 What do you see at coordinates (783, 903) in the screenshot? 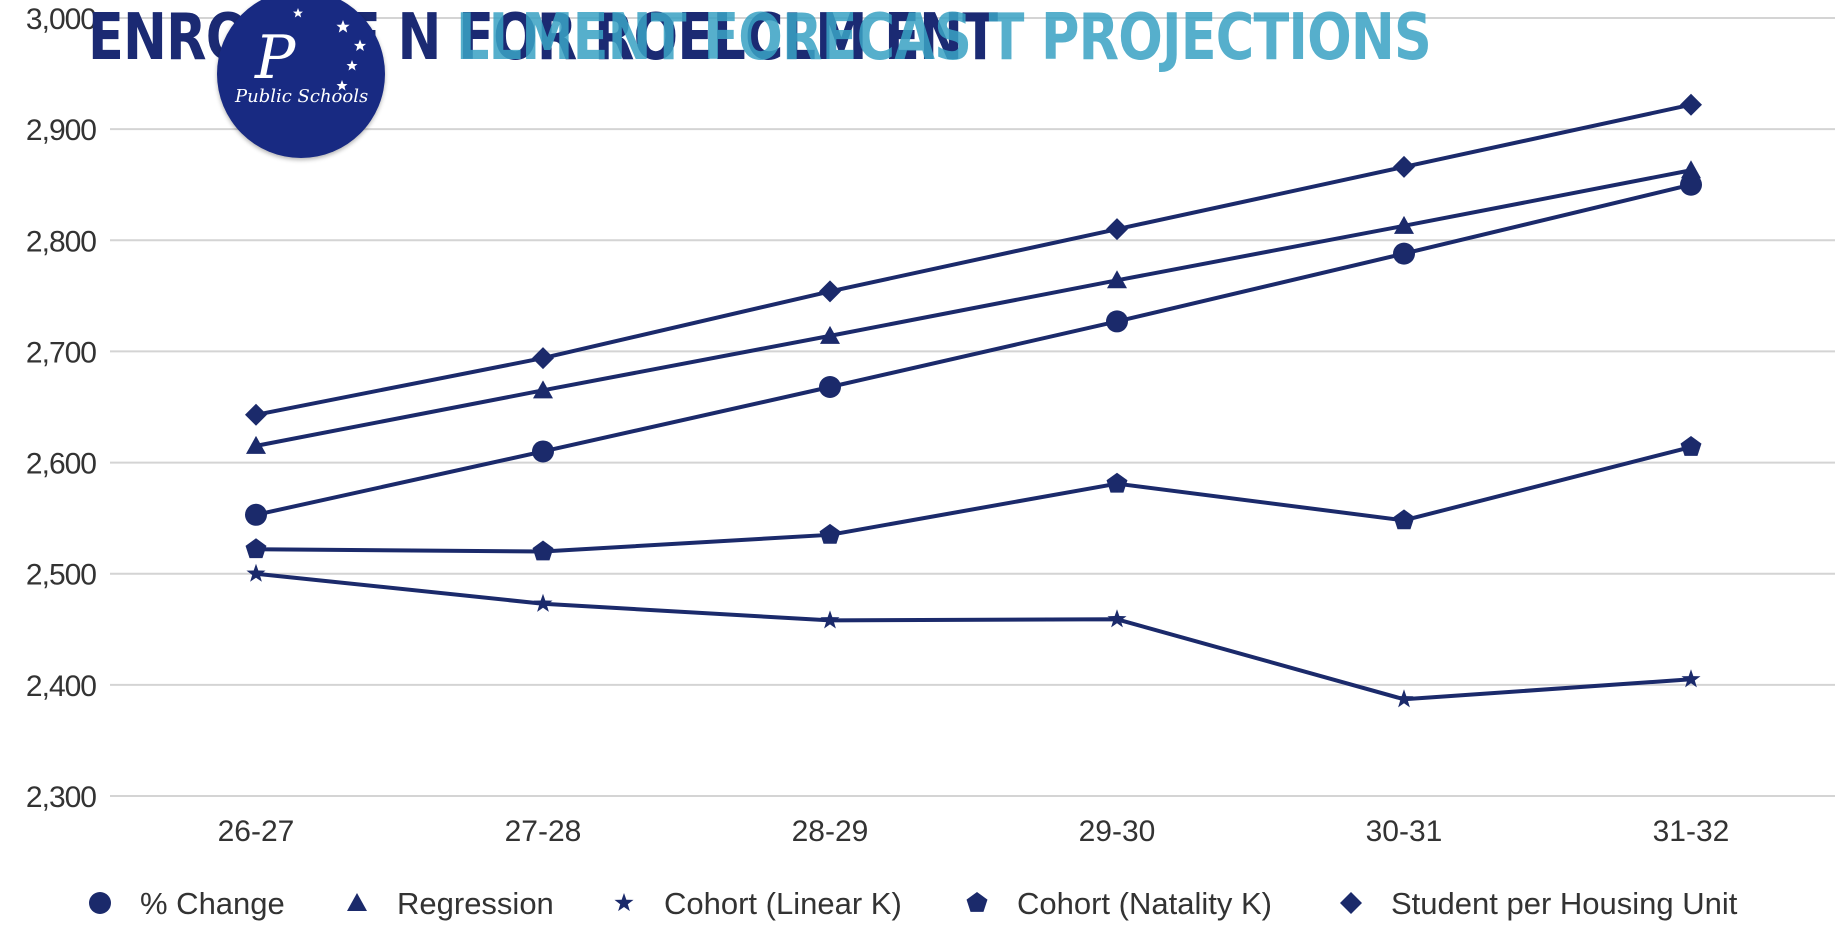
I see `legend-label: Cohort (Linear K)` at bounding box center [783, 903].